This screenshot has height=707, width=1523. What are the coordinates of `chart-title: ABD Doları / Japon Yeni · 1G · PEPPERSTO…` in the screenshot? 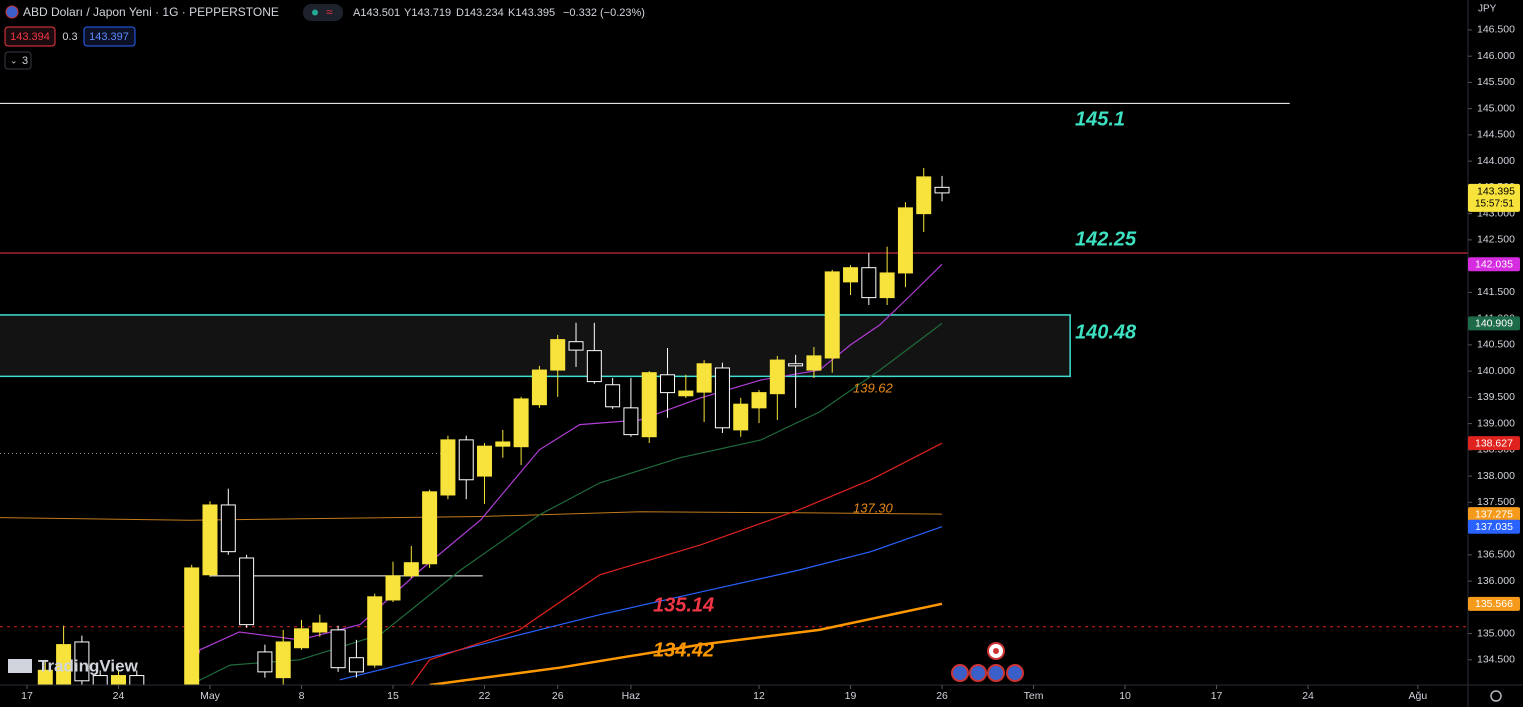 It's located at (151, 12).